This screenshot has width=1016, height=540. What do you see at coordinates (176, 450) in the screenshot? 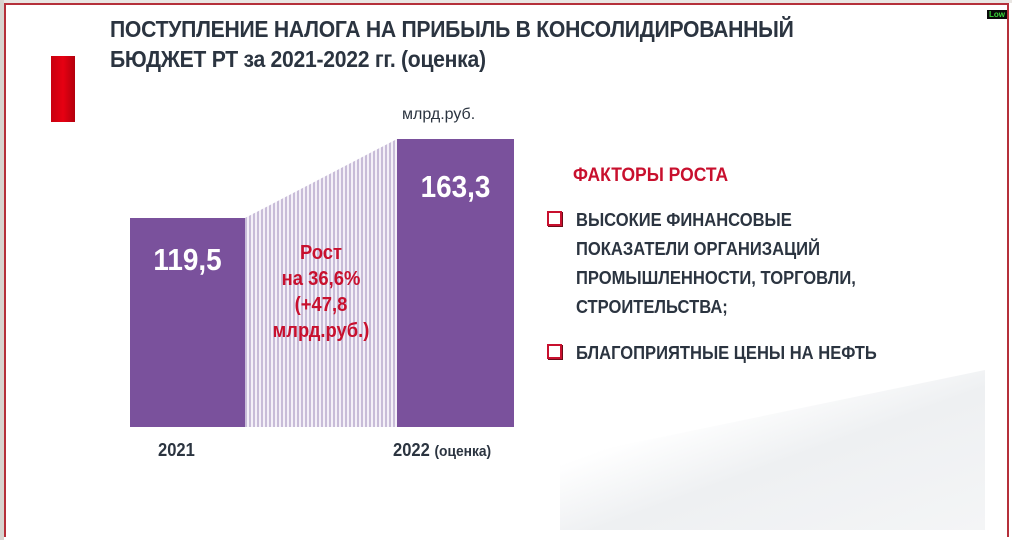
I see `category-label-2021: 2021` at bounding box center [176, 450].